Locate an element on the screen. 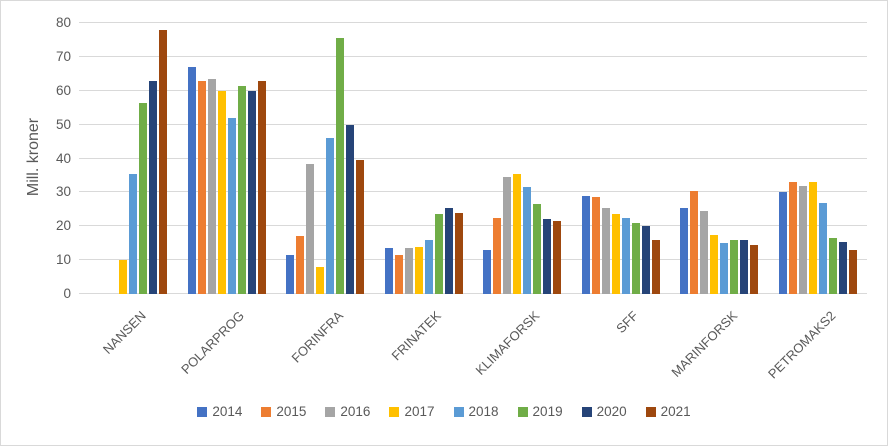 The width and height of the screenshot is (888, 446). x-slot-nansen: NANSEN is located at coordinates (128, 337).